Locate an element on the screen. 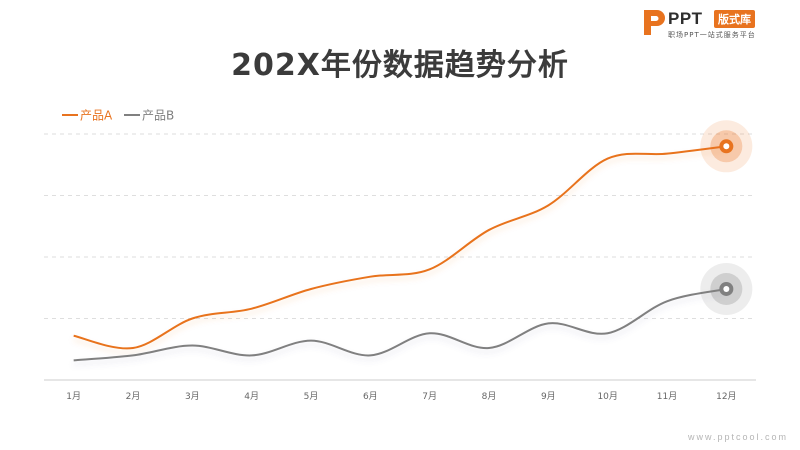 The image size is (800, 450). x-tick-label: 9月 is located at coordinates (548, 396).